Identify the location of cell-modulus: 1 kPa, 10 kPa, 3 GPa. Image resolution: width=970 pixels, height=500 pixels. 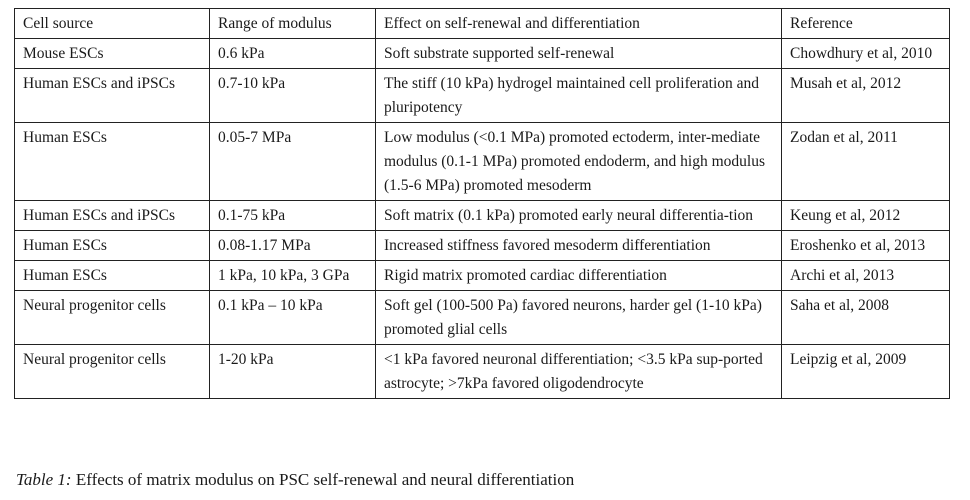
(292, 275).